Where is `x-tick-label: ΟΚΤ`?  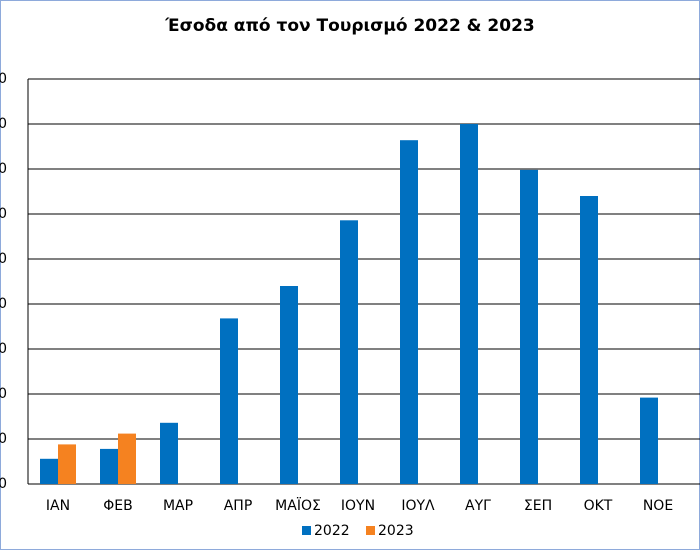 x-tick-label: ΟΚΤ is located at coordinates (598, 506).